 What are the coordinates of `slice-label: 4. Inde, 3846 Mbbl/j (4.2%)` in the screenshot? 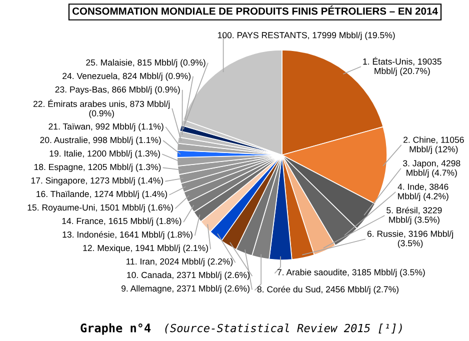 It's located at (423, 192).